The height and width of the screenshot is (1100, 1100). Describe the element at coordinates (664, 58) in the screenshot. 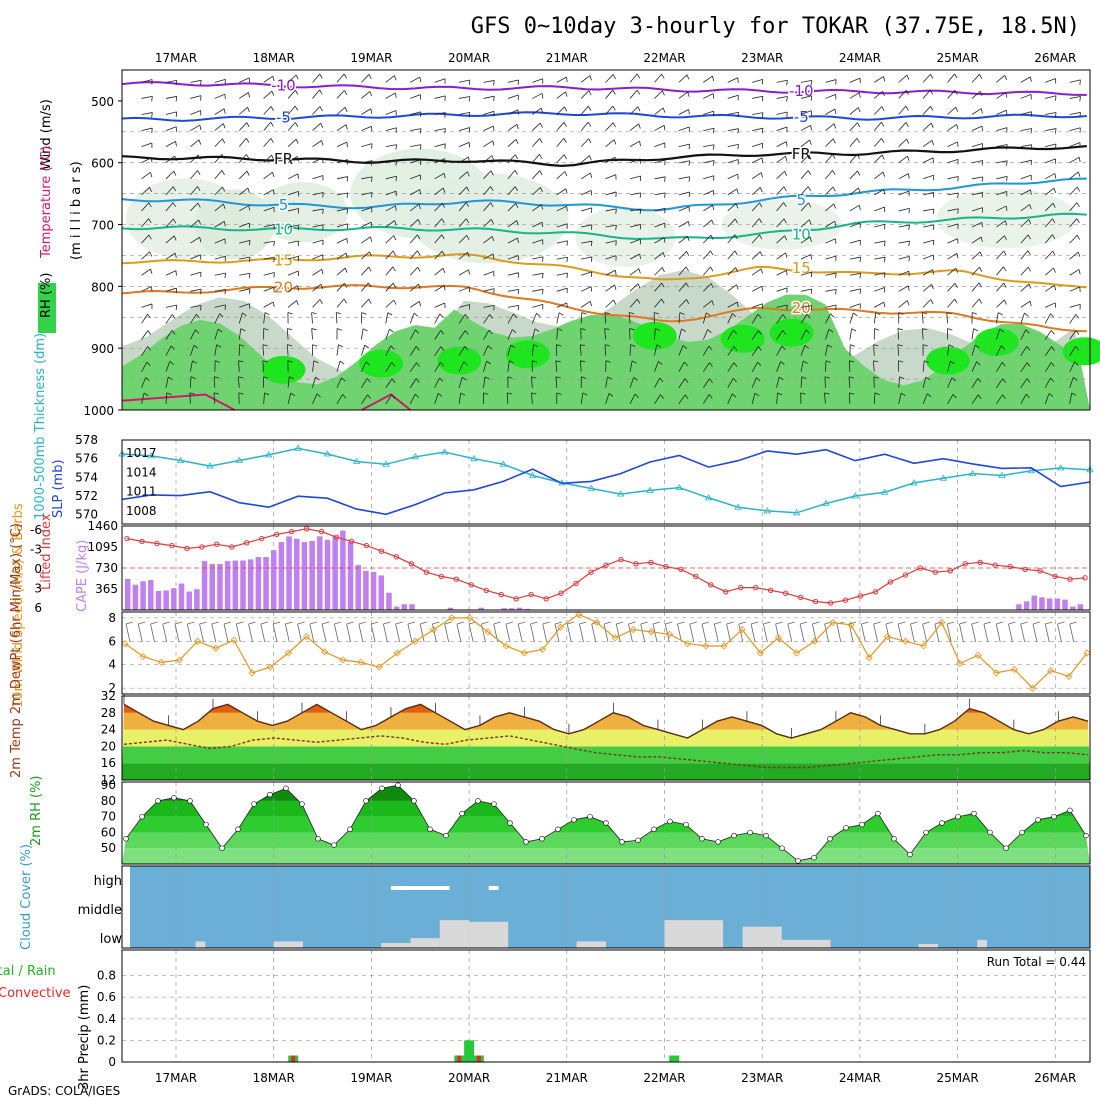

I see `date-label-top: 22MAR` at that location.